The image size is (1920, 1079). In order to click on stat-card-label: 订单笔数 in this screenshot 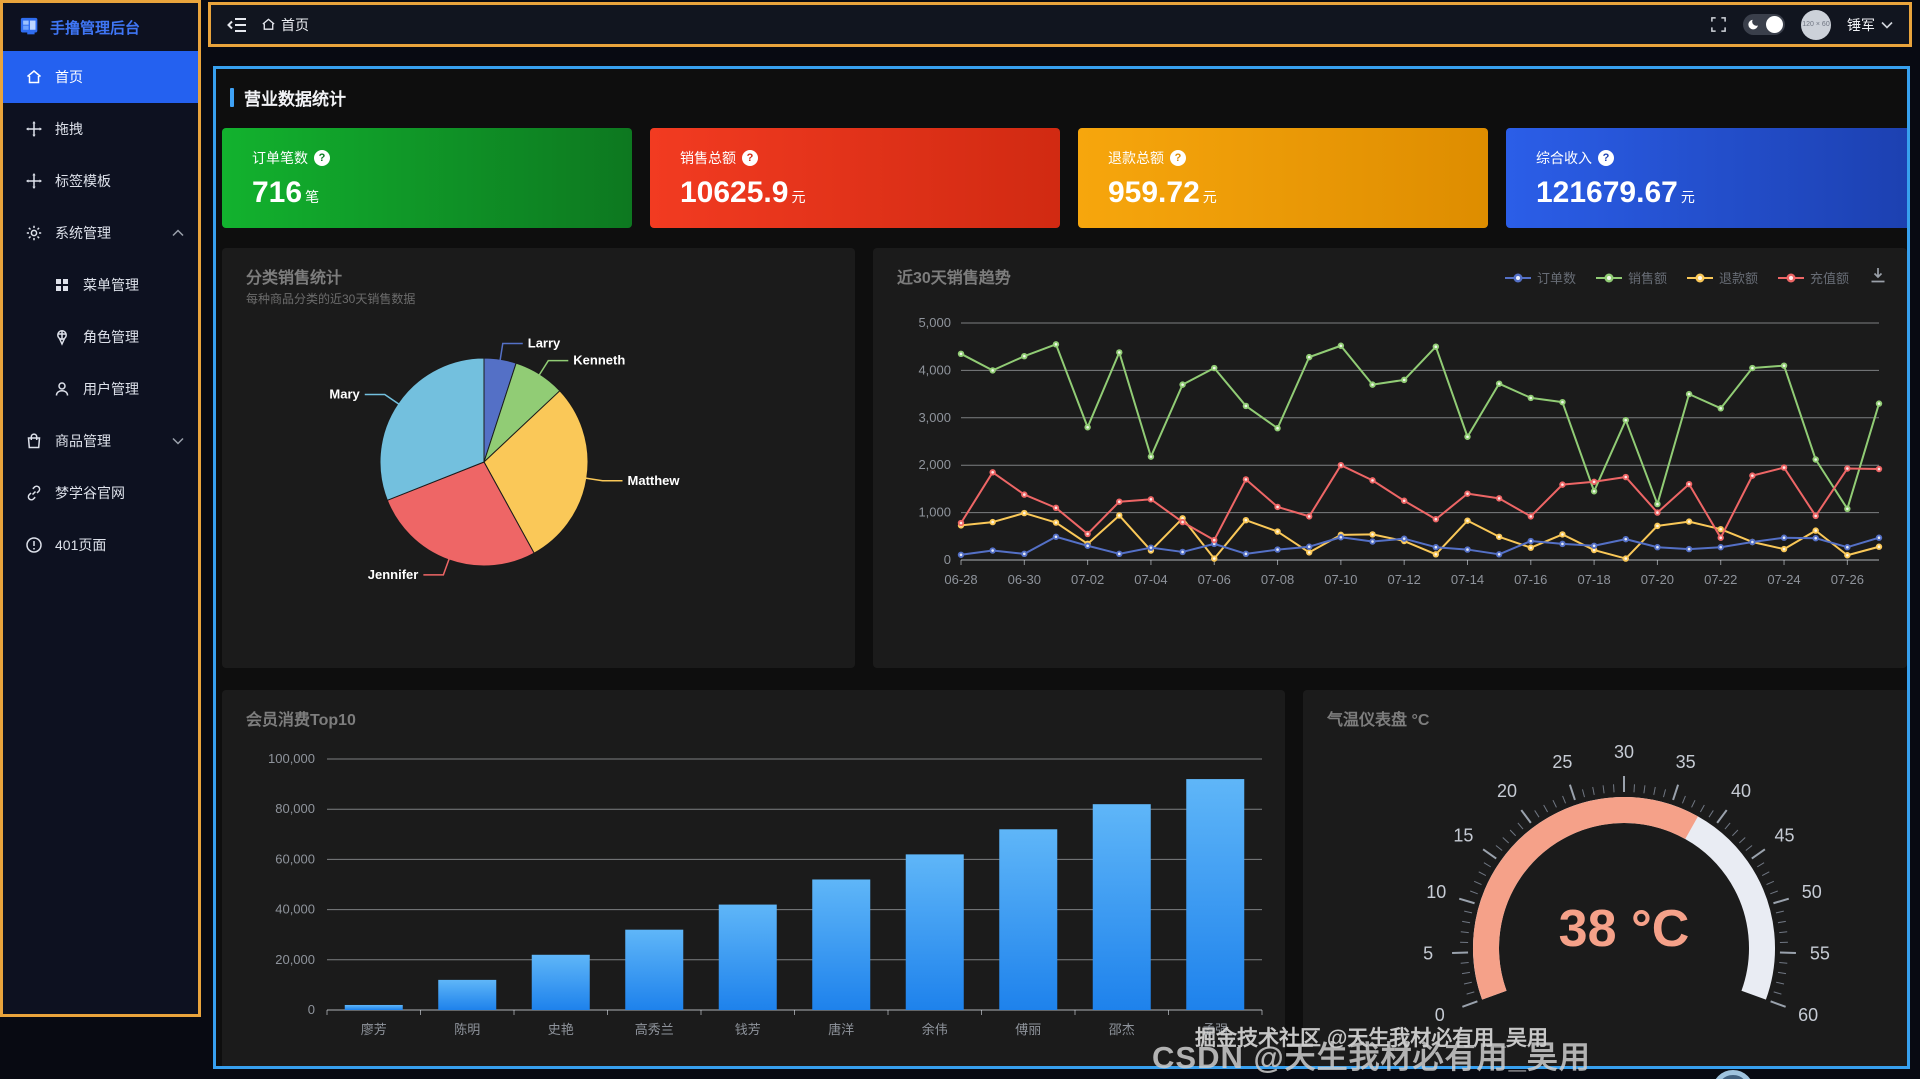, I will do `click(280, 158)`.